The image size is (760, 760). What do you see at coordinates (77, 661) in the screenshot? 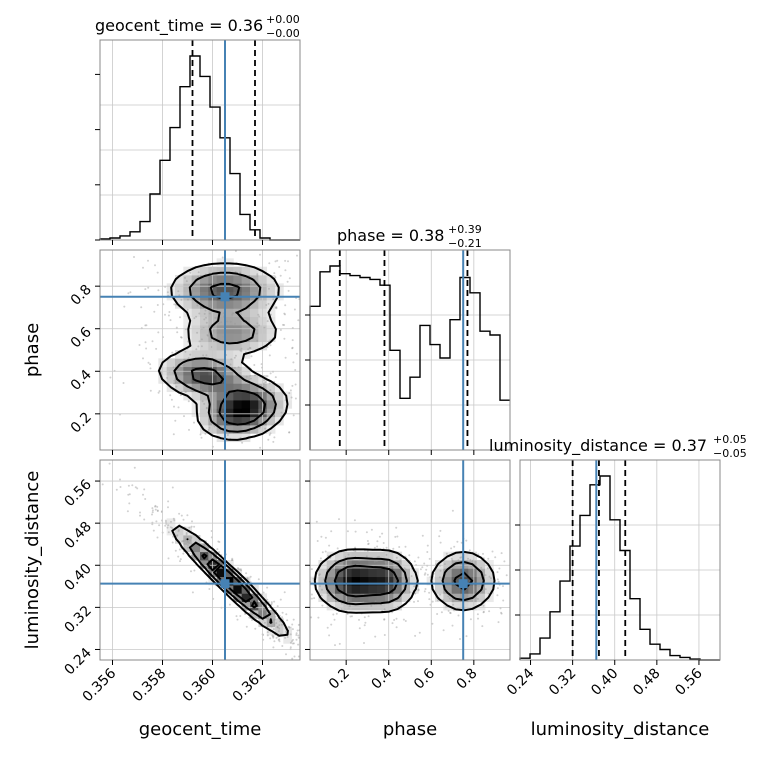
I see `y-tick-label: 0.24` at bounding box center [77, 661].